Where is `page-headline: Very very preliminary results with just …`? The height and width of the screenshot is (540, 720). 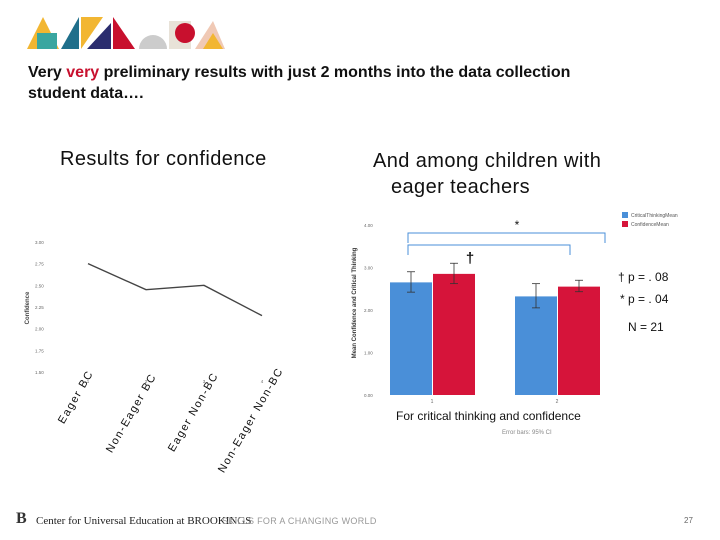 page-headline: Very very preliminary results with just … is located at coordinates (358, 83).